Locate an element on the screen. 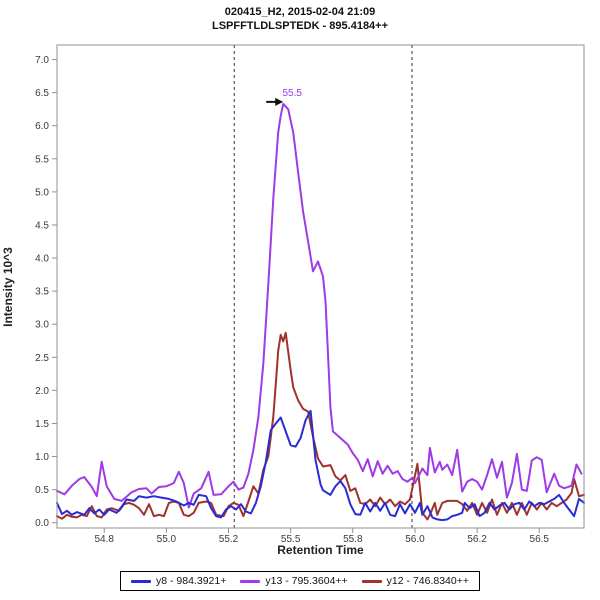 This screenshot has width=600, height=600. x-tick-label: 56.5 is located at coordinates (540, 539).